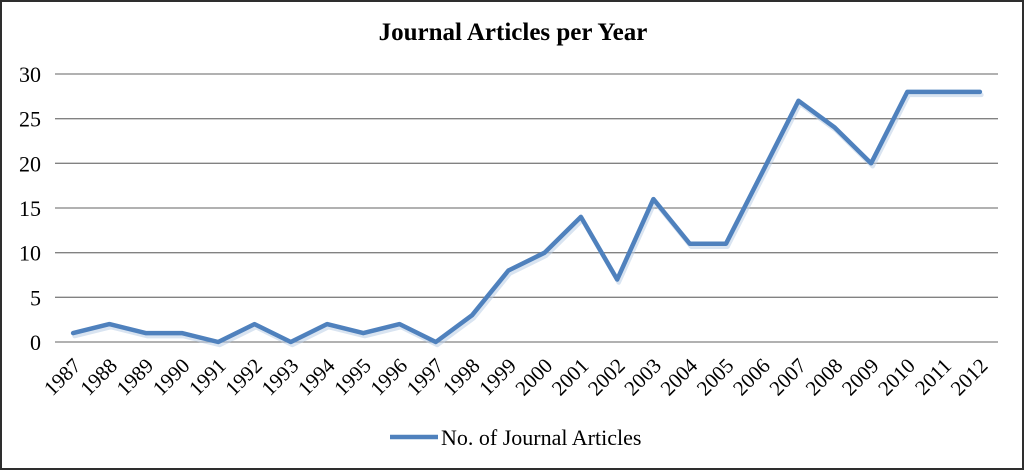 The height and width of the screenshot is (470, 1024). What do you see at coordinates (513, 32) in the screenshot?
I see `chart-title: Journal Articles per Year` at bounding box center [513, 32].